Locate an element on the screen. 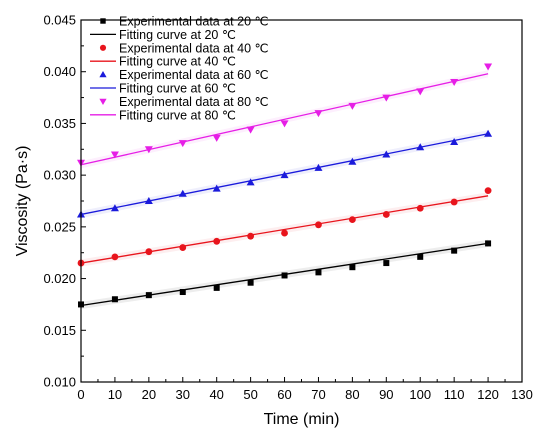 The image size is (550, 437). legend-entry: Fitting curve at 20 ℃ is located at coordinates (177, 35).